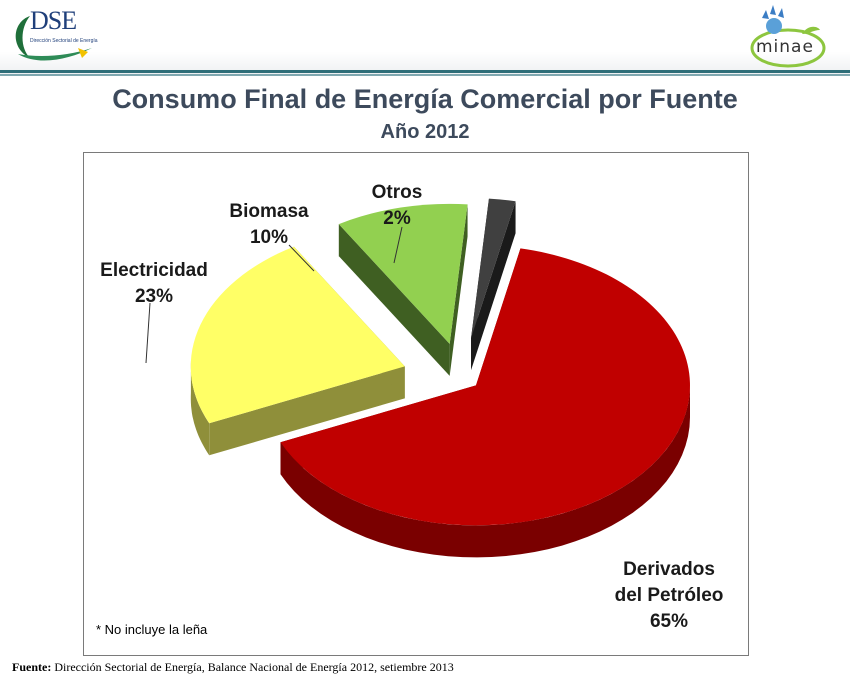  Describe the element at coordinates (485, 471) in the screenshot. I see `pie-slice-side-derivados-del-petroleo` at that location.